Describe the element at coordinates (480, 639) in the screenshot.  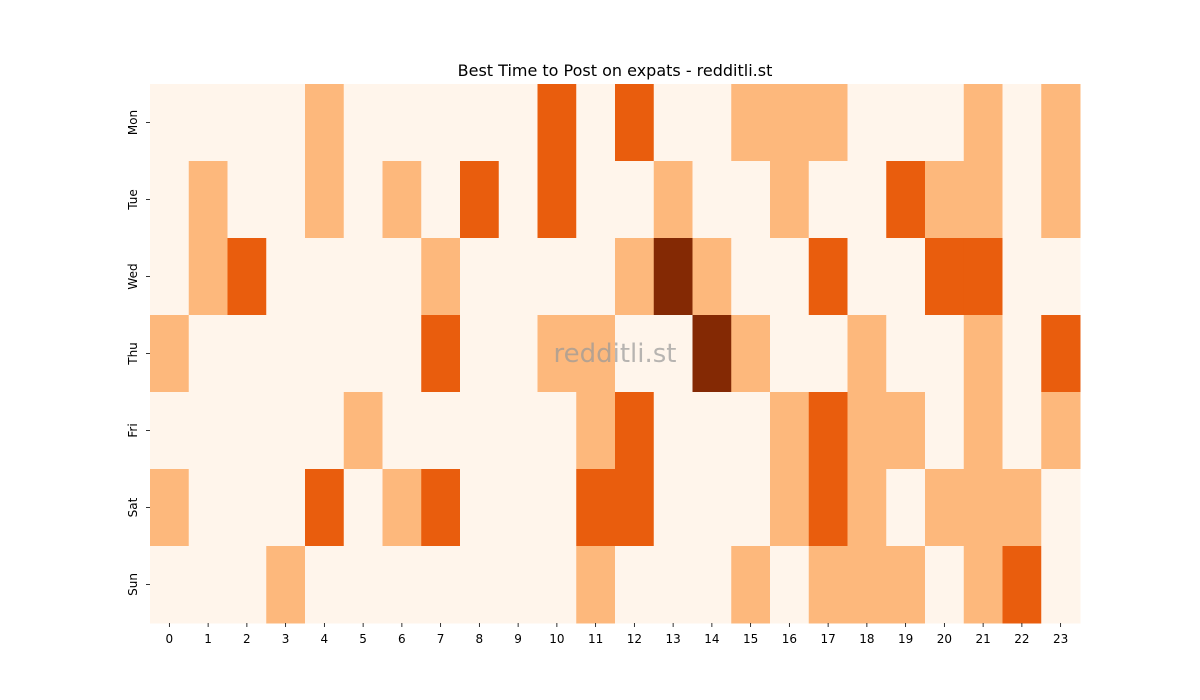
I see `x-tick-label: 8` at that location.